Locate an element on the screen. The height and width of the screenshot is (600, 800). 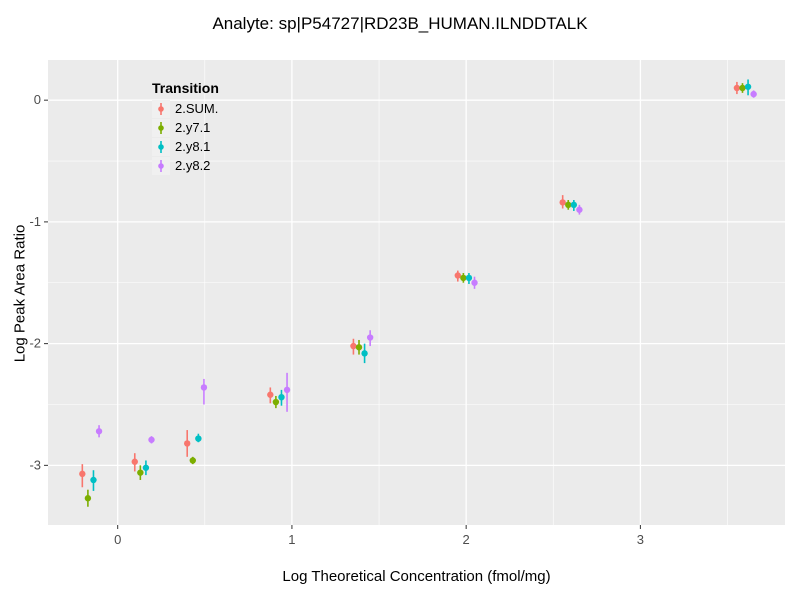
chart-title: Analyte: sp|P54727|RD23B_HUMAN.ILNDDTALK is located at coordinates (400, 23).